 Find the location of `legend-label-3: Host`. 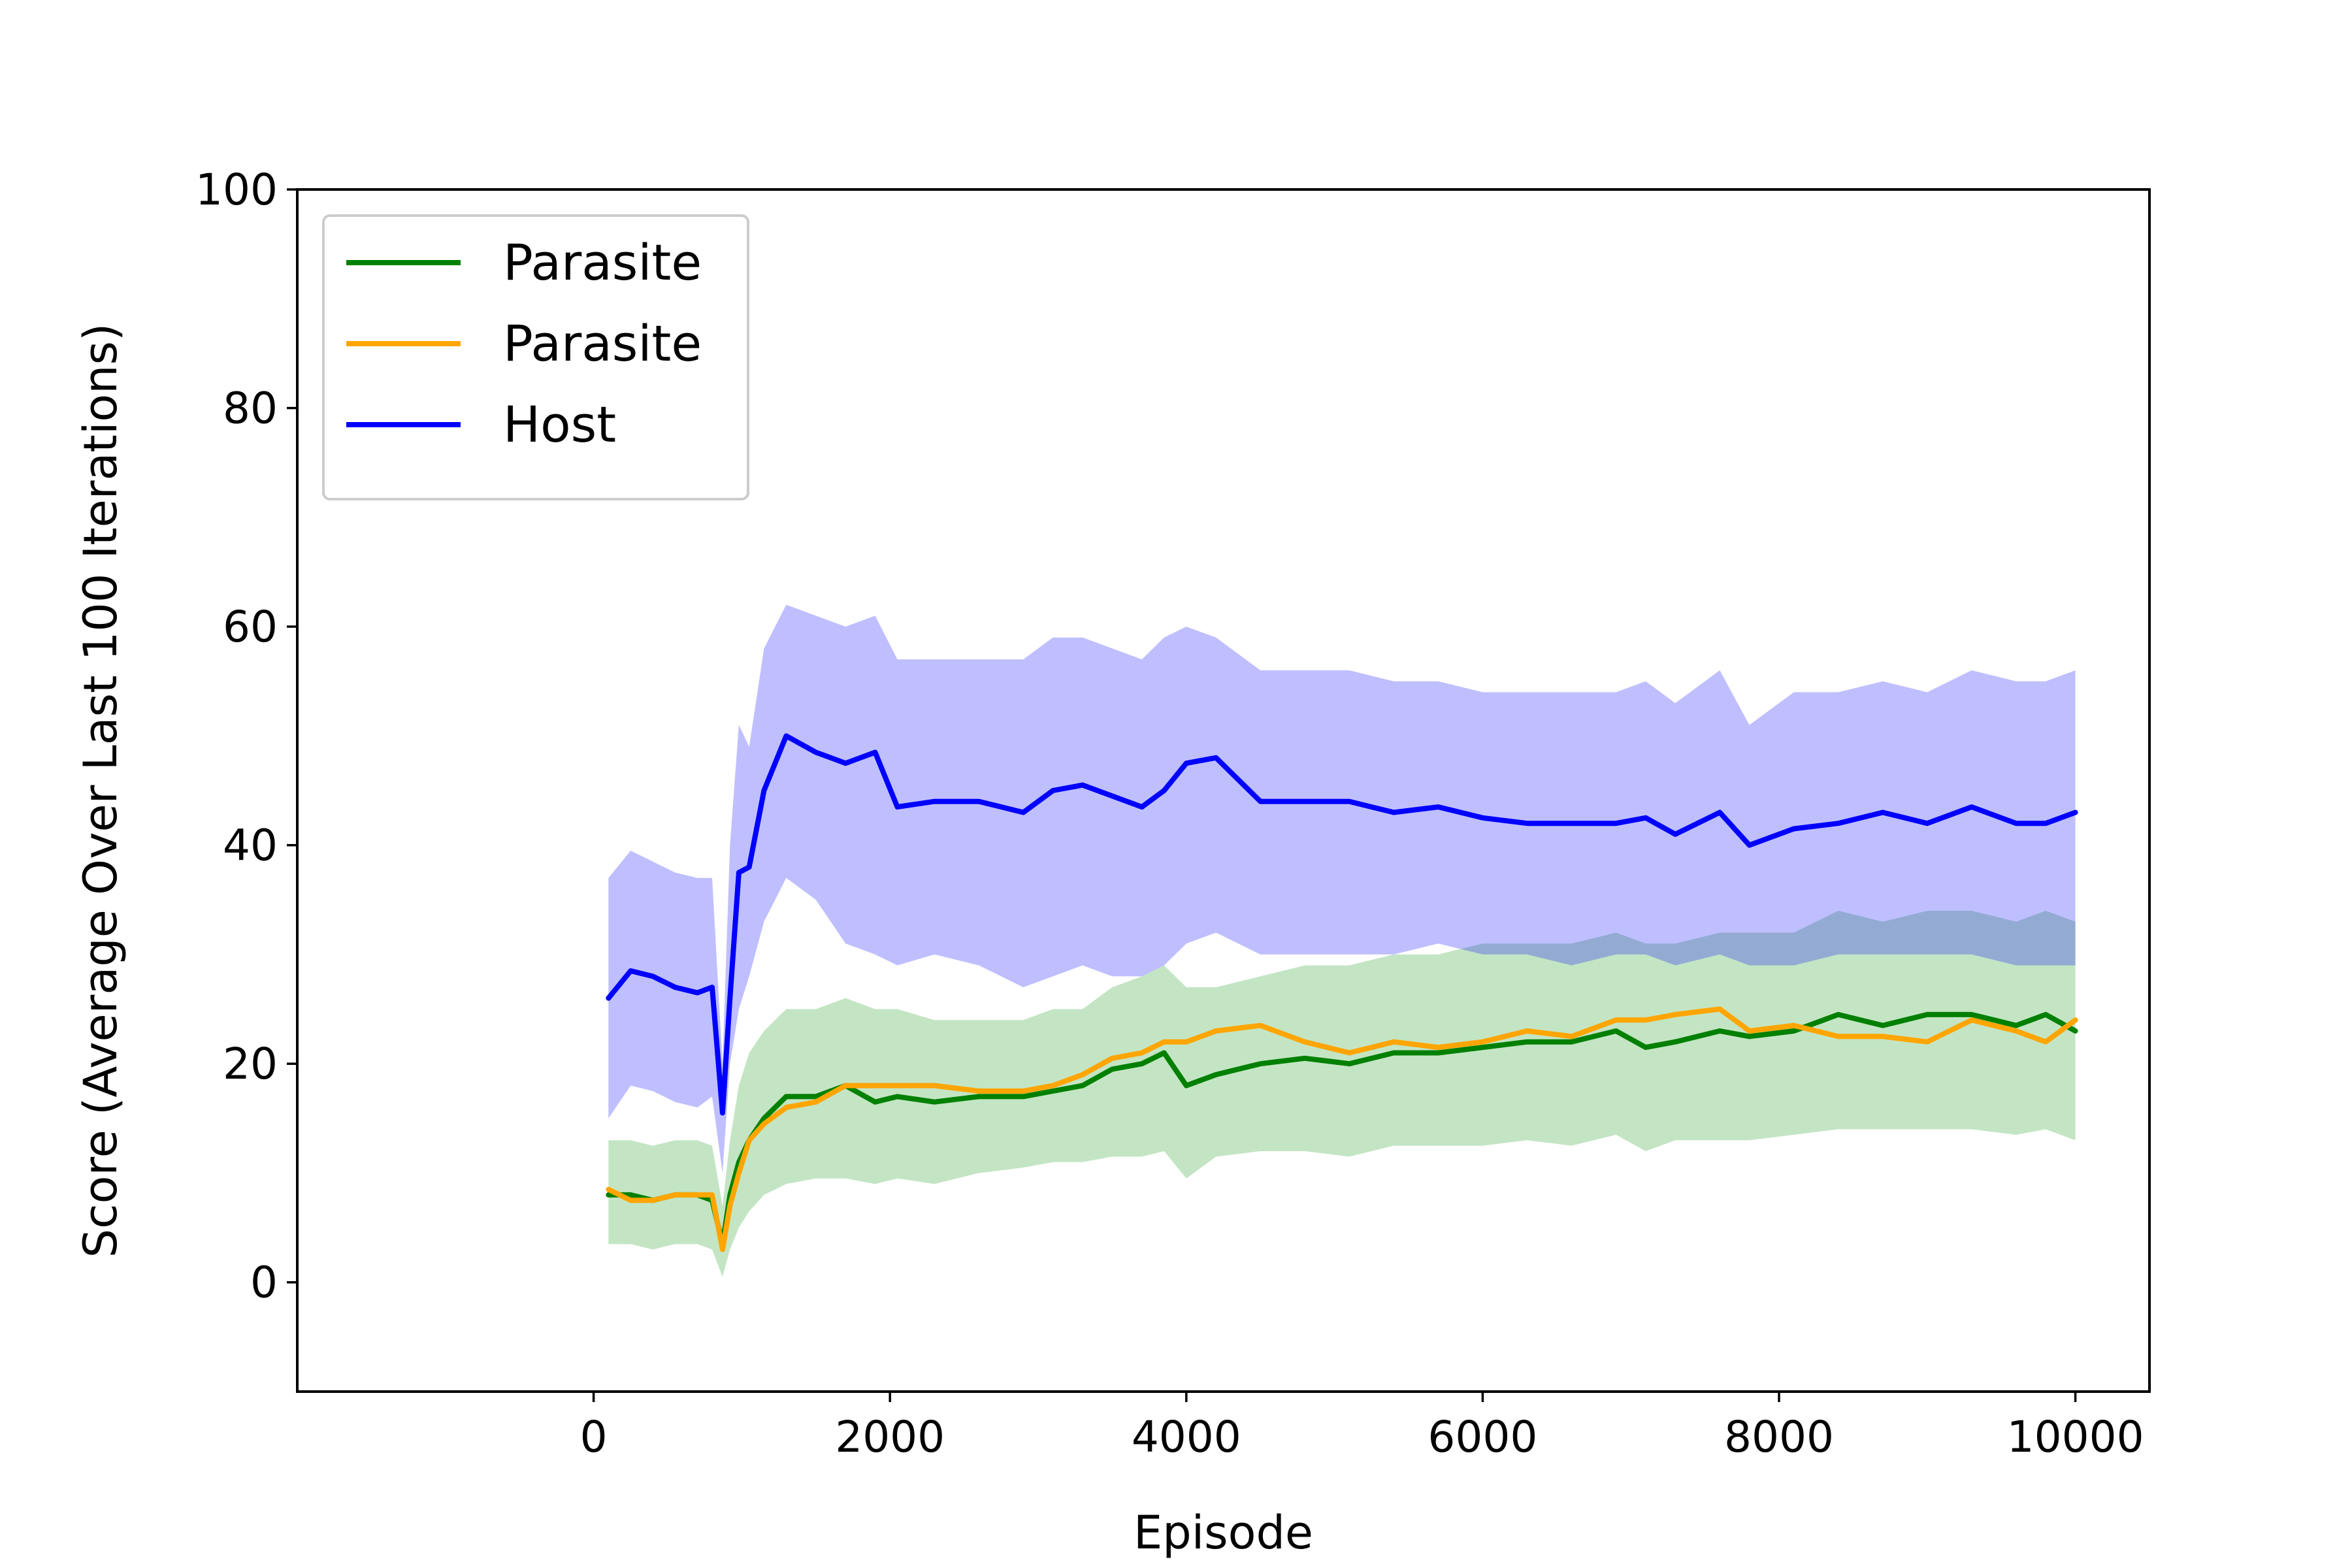

legend-label-3: Host is located at coordinates (559, 424).